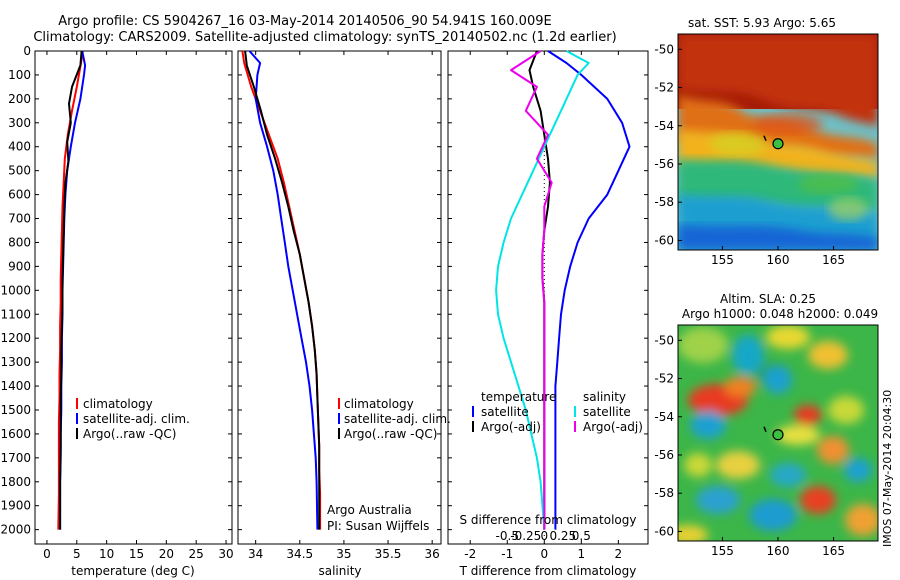 The width and height of the screenshot is (900, 580). I want to click on y-tick-label: 1800, so click(15, 482).